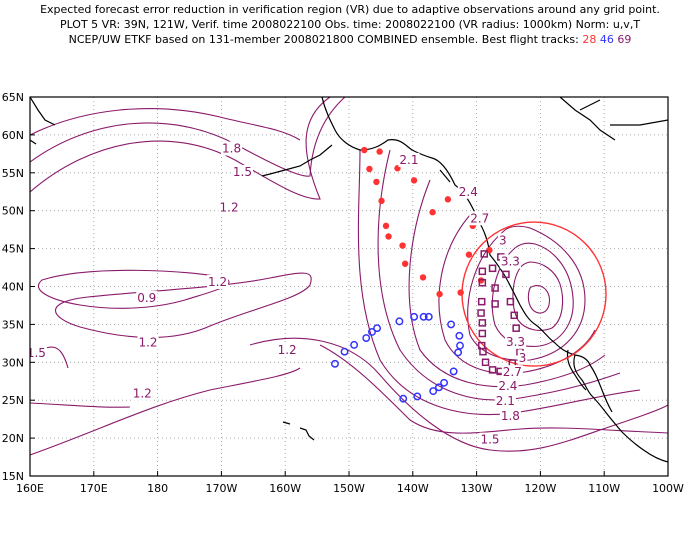 This screenshot has height=540, width=700. What do you see at coordinates (13, 324) in the screenshot?
I see `lat-tick-label: 35N` at bounding box center [13, 324].